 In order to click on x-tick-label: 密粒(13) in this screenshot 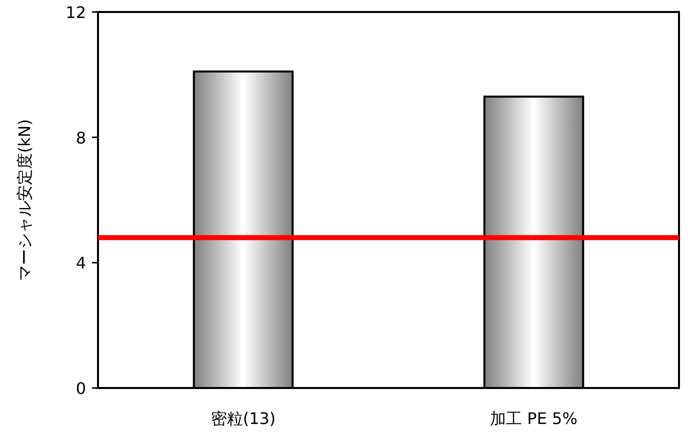, I will do `click(243, 418)`.